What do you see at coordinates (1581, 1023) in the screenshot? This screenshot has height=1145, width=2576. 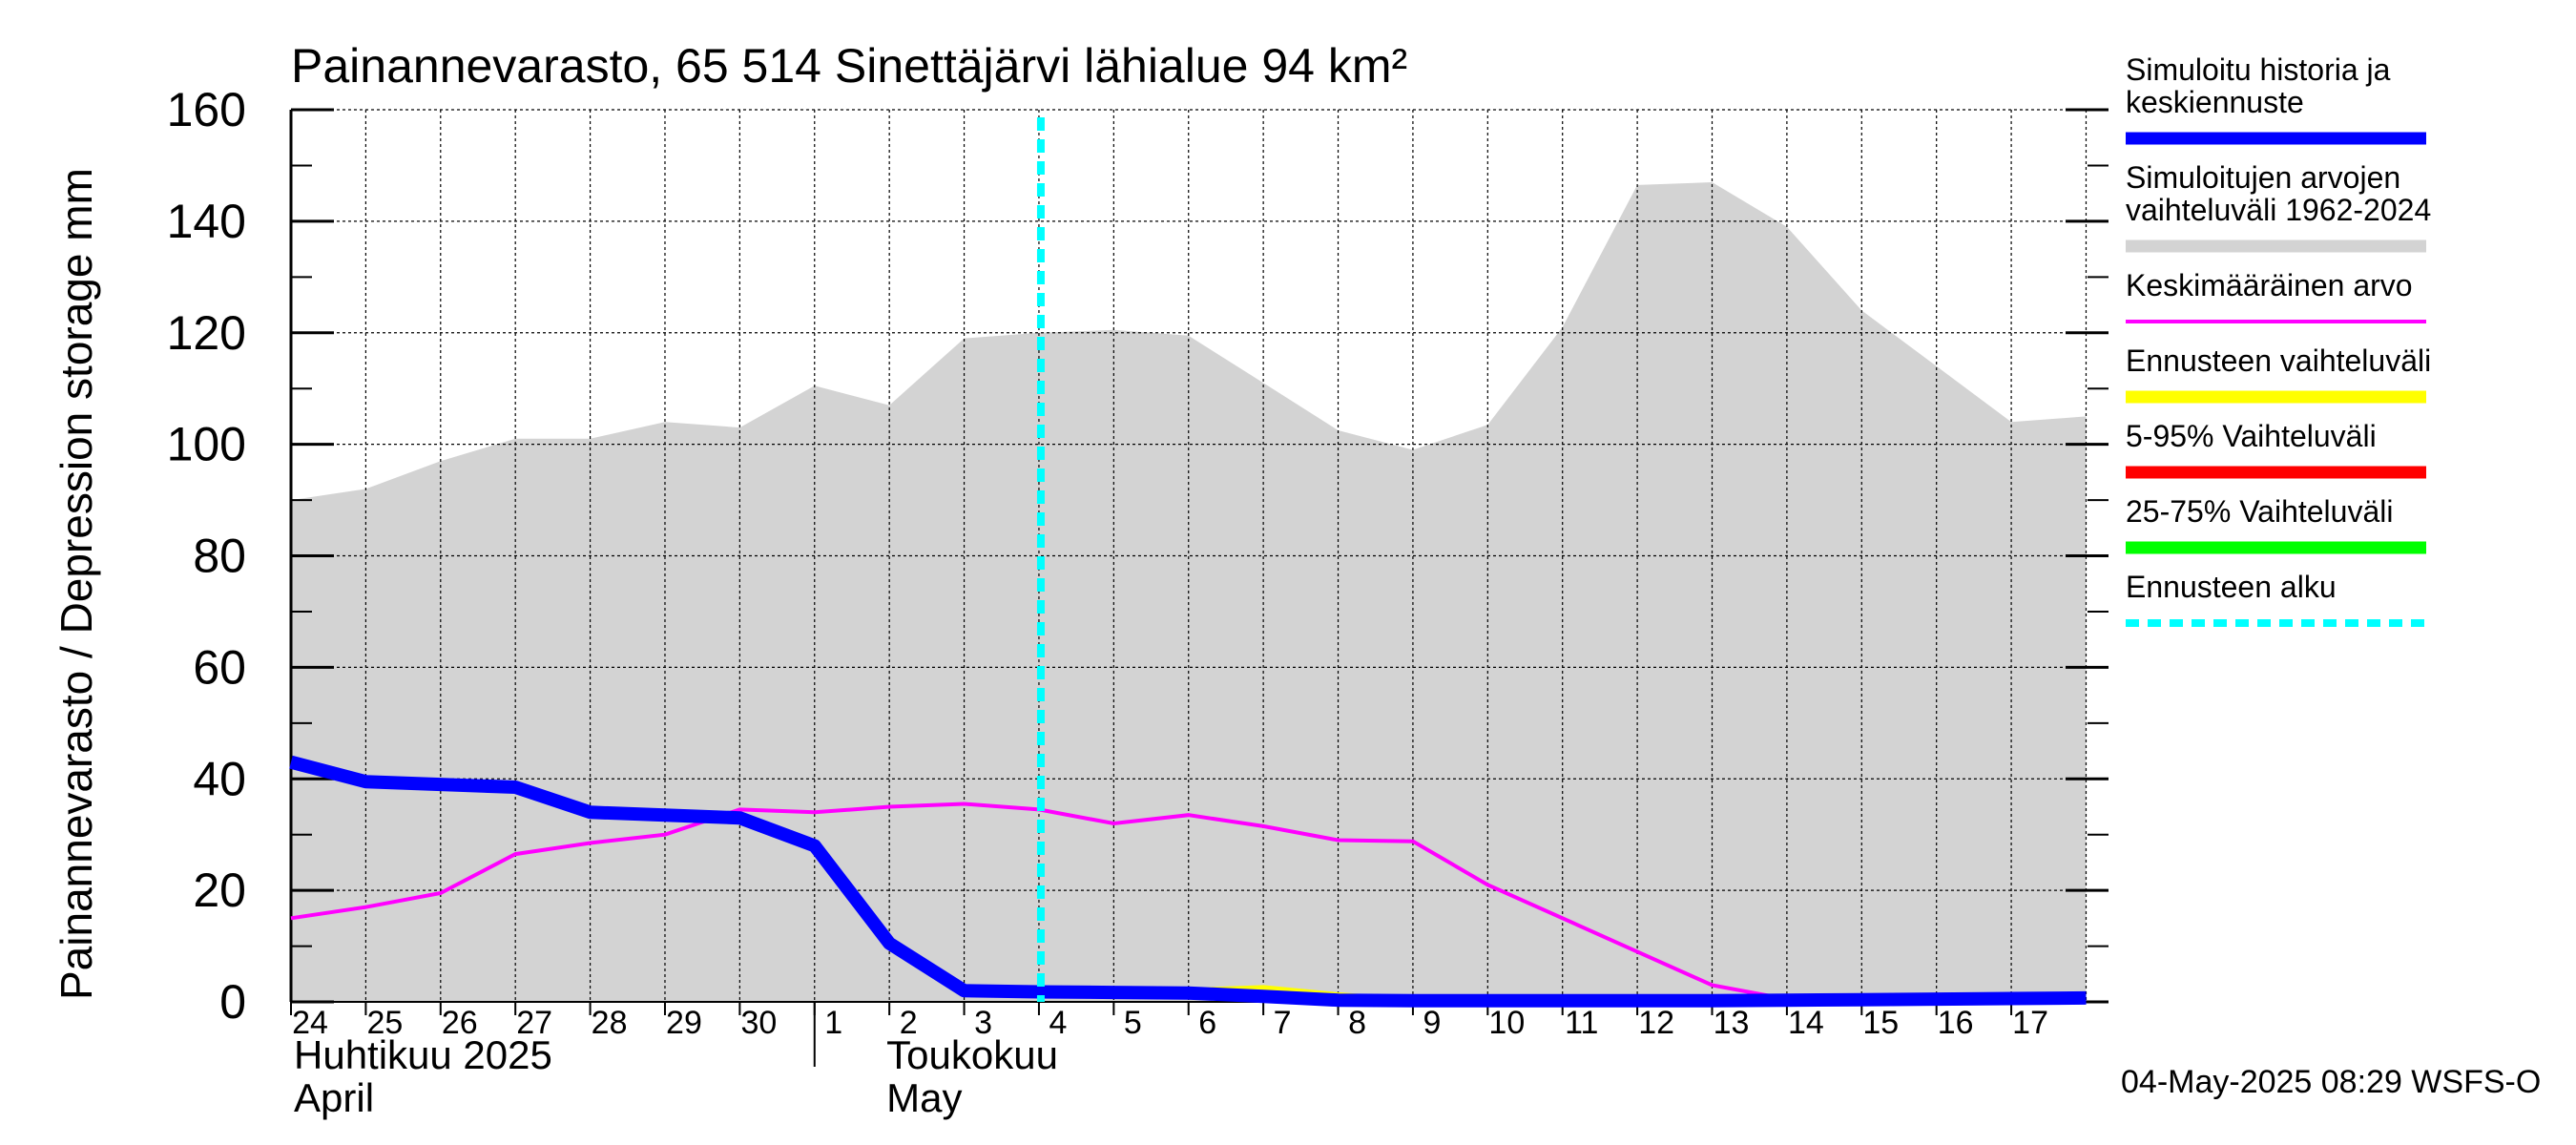 I see `x-tick-label: 11` at bounding box center [1581, 1023].